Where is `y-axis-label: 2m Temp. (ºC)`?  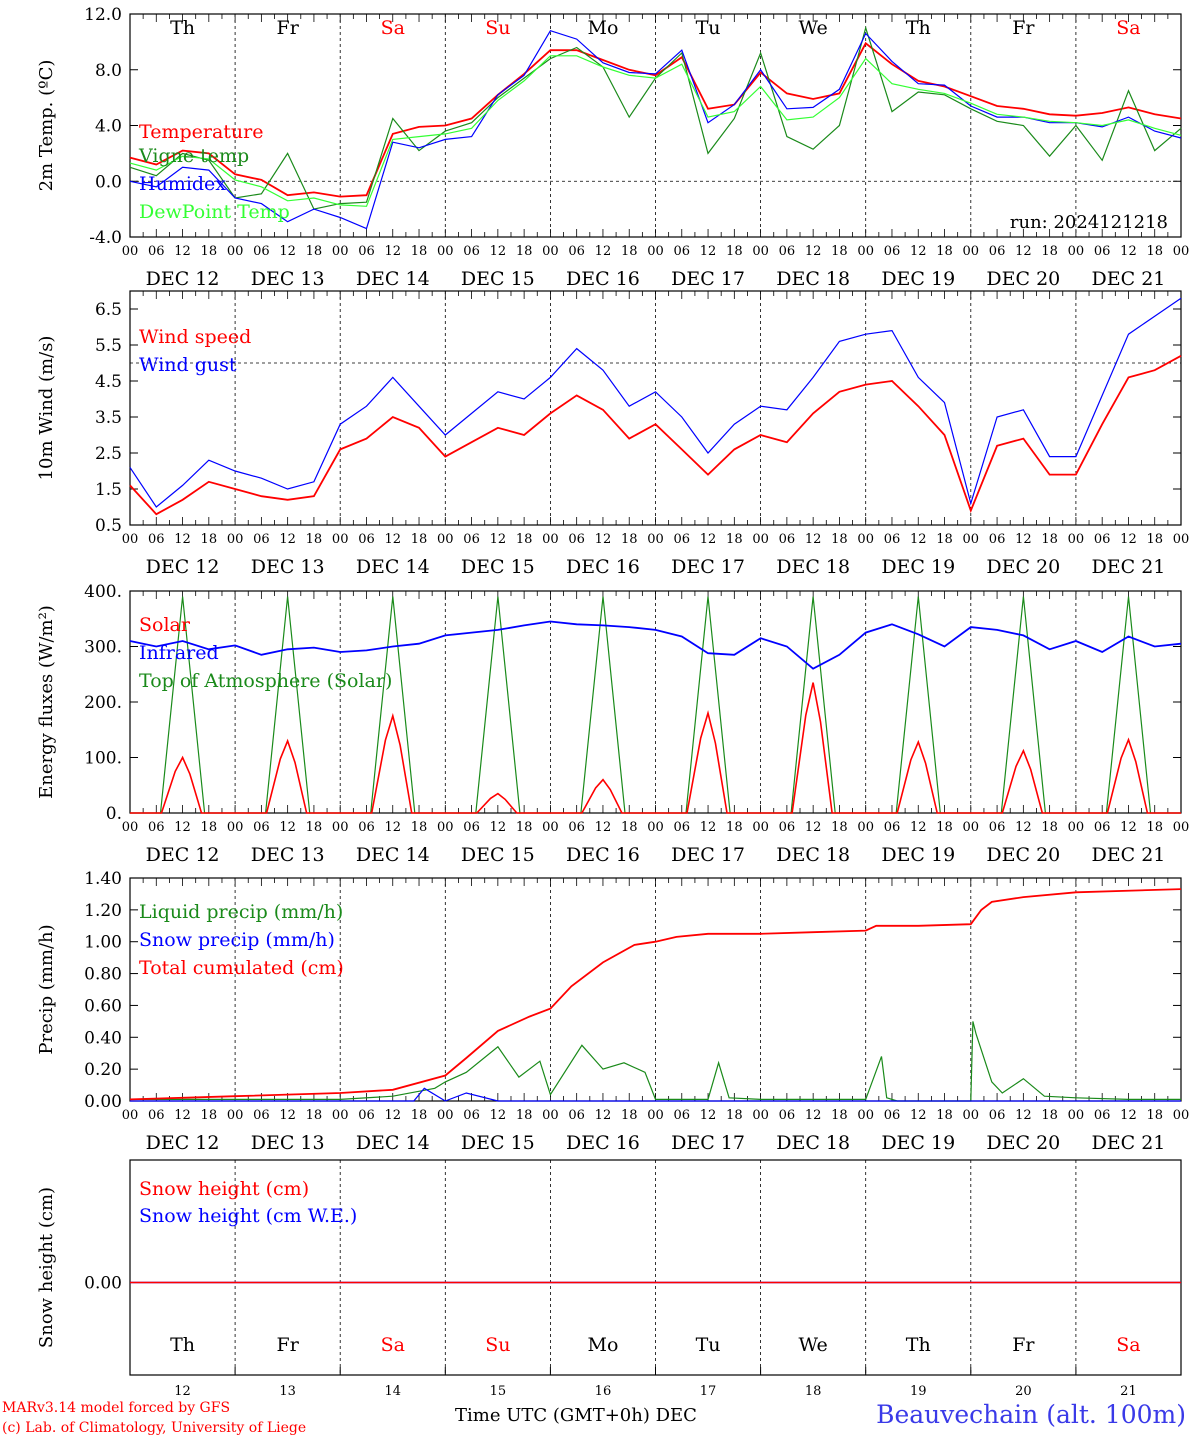 y-axis-label: 2m Temp. (ºC) is located at coordinates (46, 126).